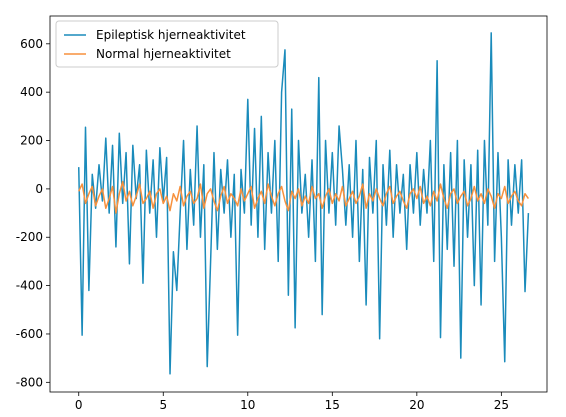 The width and height of the screenshot is (566, 417). What do you see at coordinates (416, 405) in the screenshot?
I see `x-tick-label: 20` at bounding box center [416, 405].